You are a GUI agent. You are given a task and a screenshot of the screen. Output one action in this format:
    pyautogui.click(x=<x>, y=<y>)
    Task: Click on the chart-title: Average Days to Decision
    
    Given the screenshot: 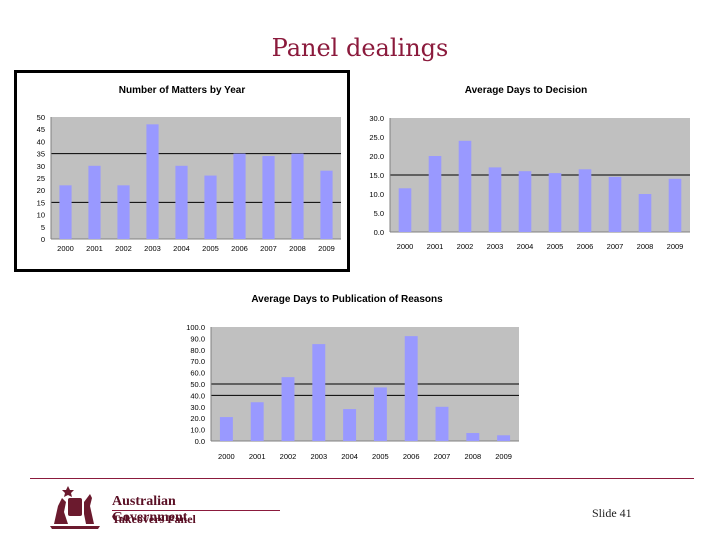 What is the action you would take?
    pyautogui.click(x=526, y=90)
    